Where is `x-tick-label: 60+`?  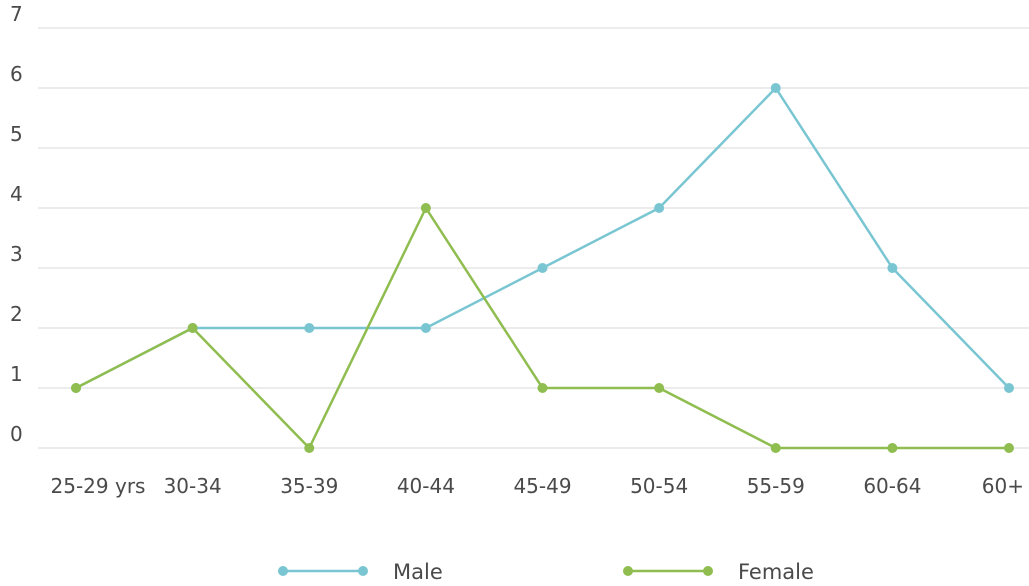
x-tick-label: 60+ is located at coordinates (1003, 486).